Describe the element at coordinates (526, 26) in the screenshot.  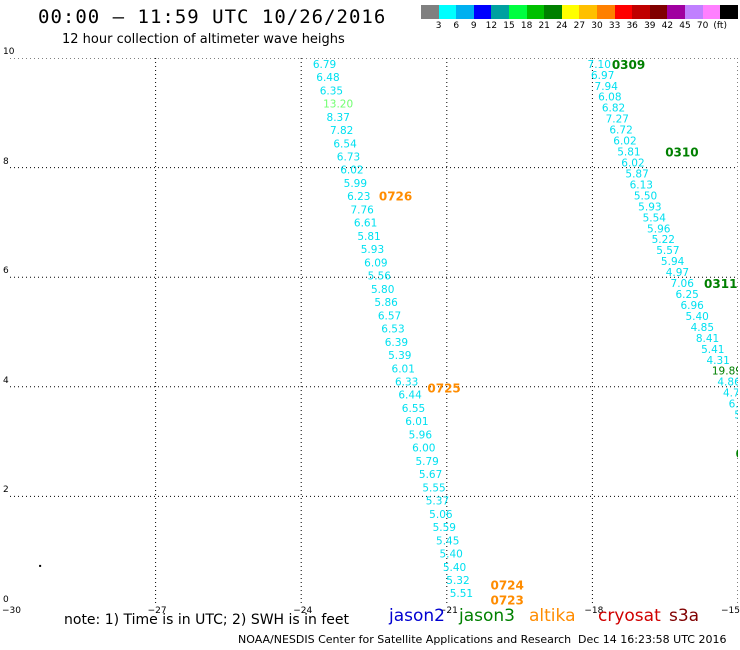
I see `color-scale-label: 18` at that location.